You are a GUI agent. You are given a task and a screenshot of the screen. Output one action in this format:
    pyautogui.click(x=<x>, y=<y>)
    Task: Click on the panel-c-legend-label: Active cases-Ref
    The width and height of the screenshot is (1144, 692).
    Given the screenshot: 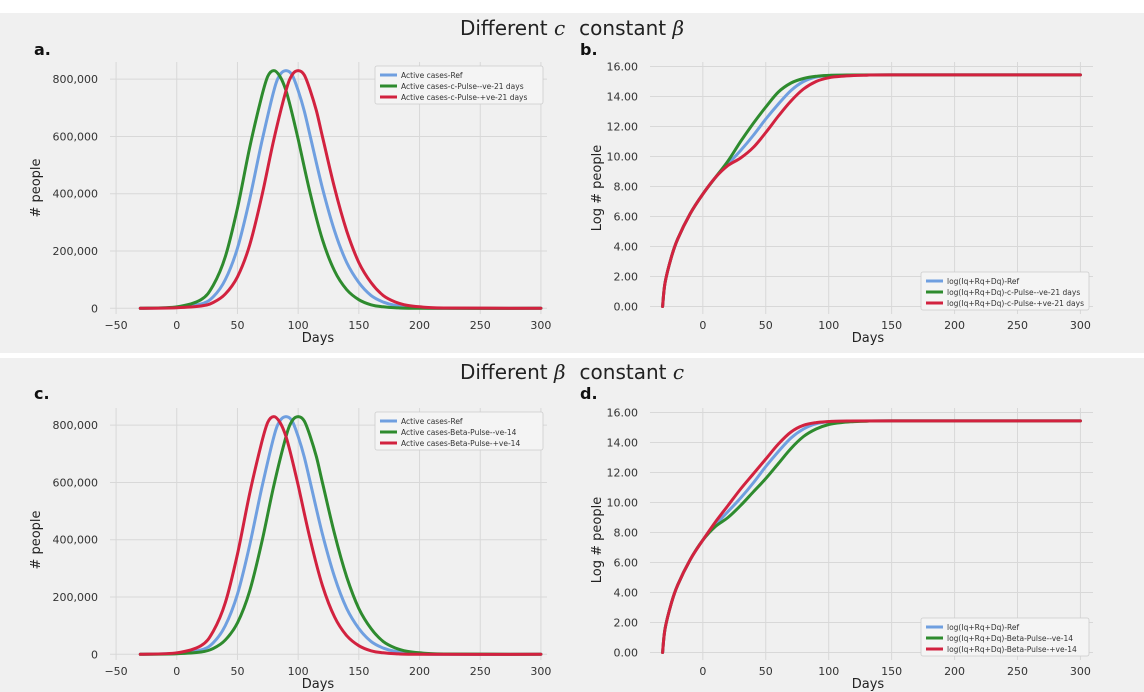 What is the action you would take?
    pyautogui.click(x=432, y=421)
    